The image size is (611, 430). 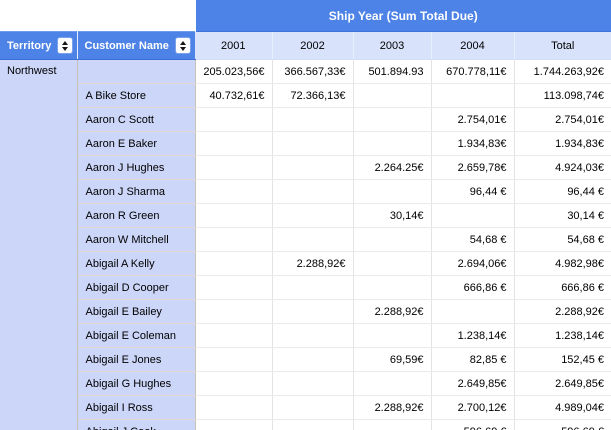 I want to click on table-row: Aaron W Mitchell 54,68 € 54,68 €, so click(x=305, y=239).